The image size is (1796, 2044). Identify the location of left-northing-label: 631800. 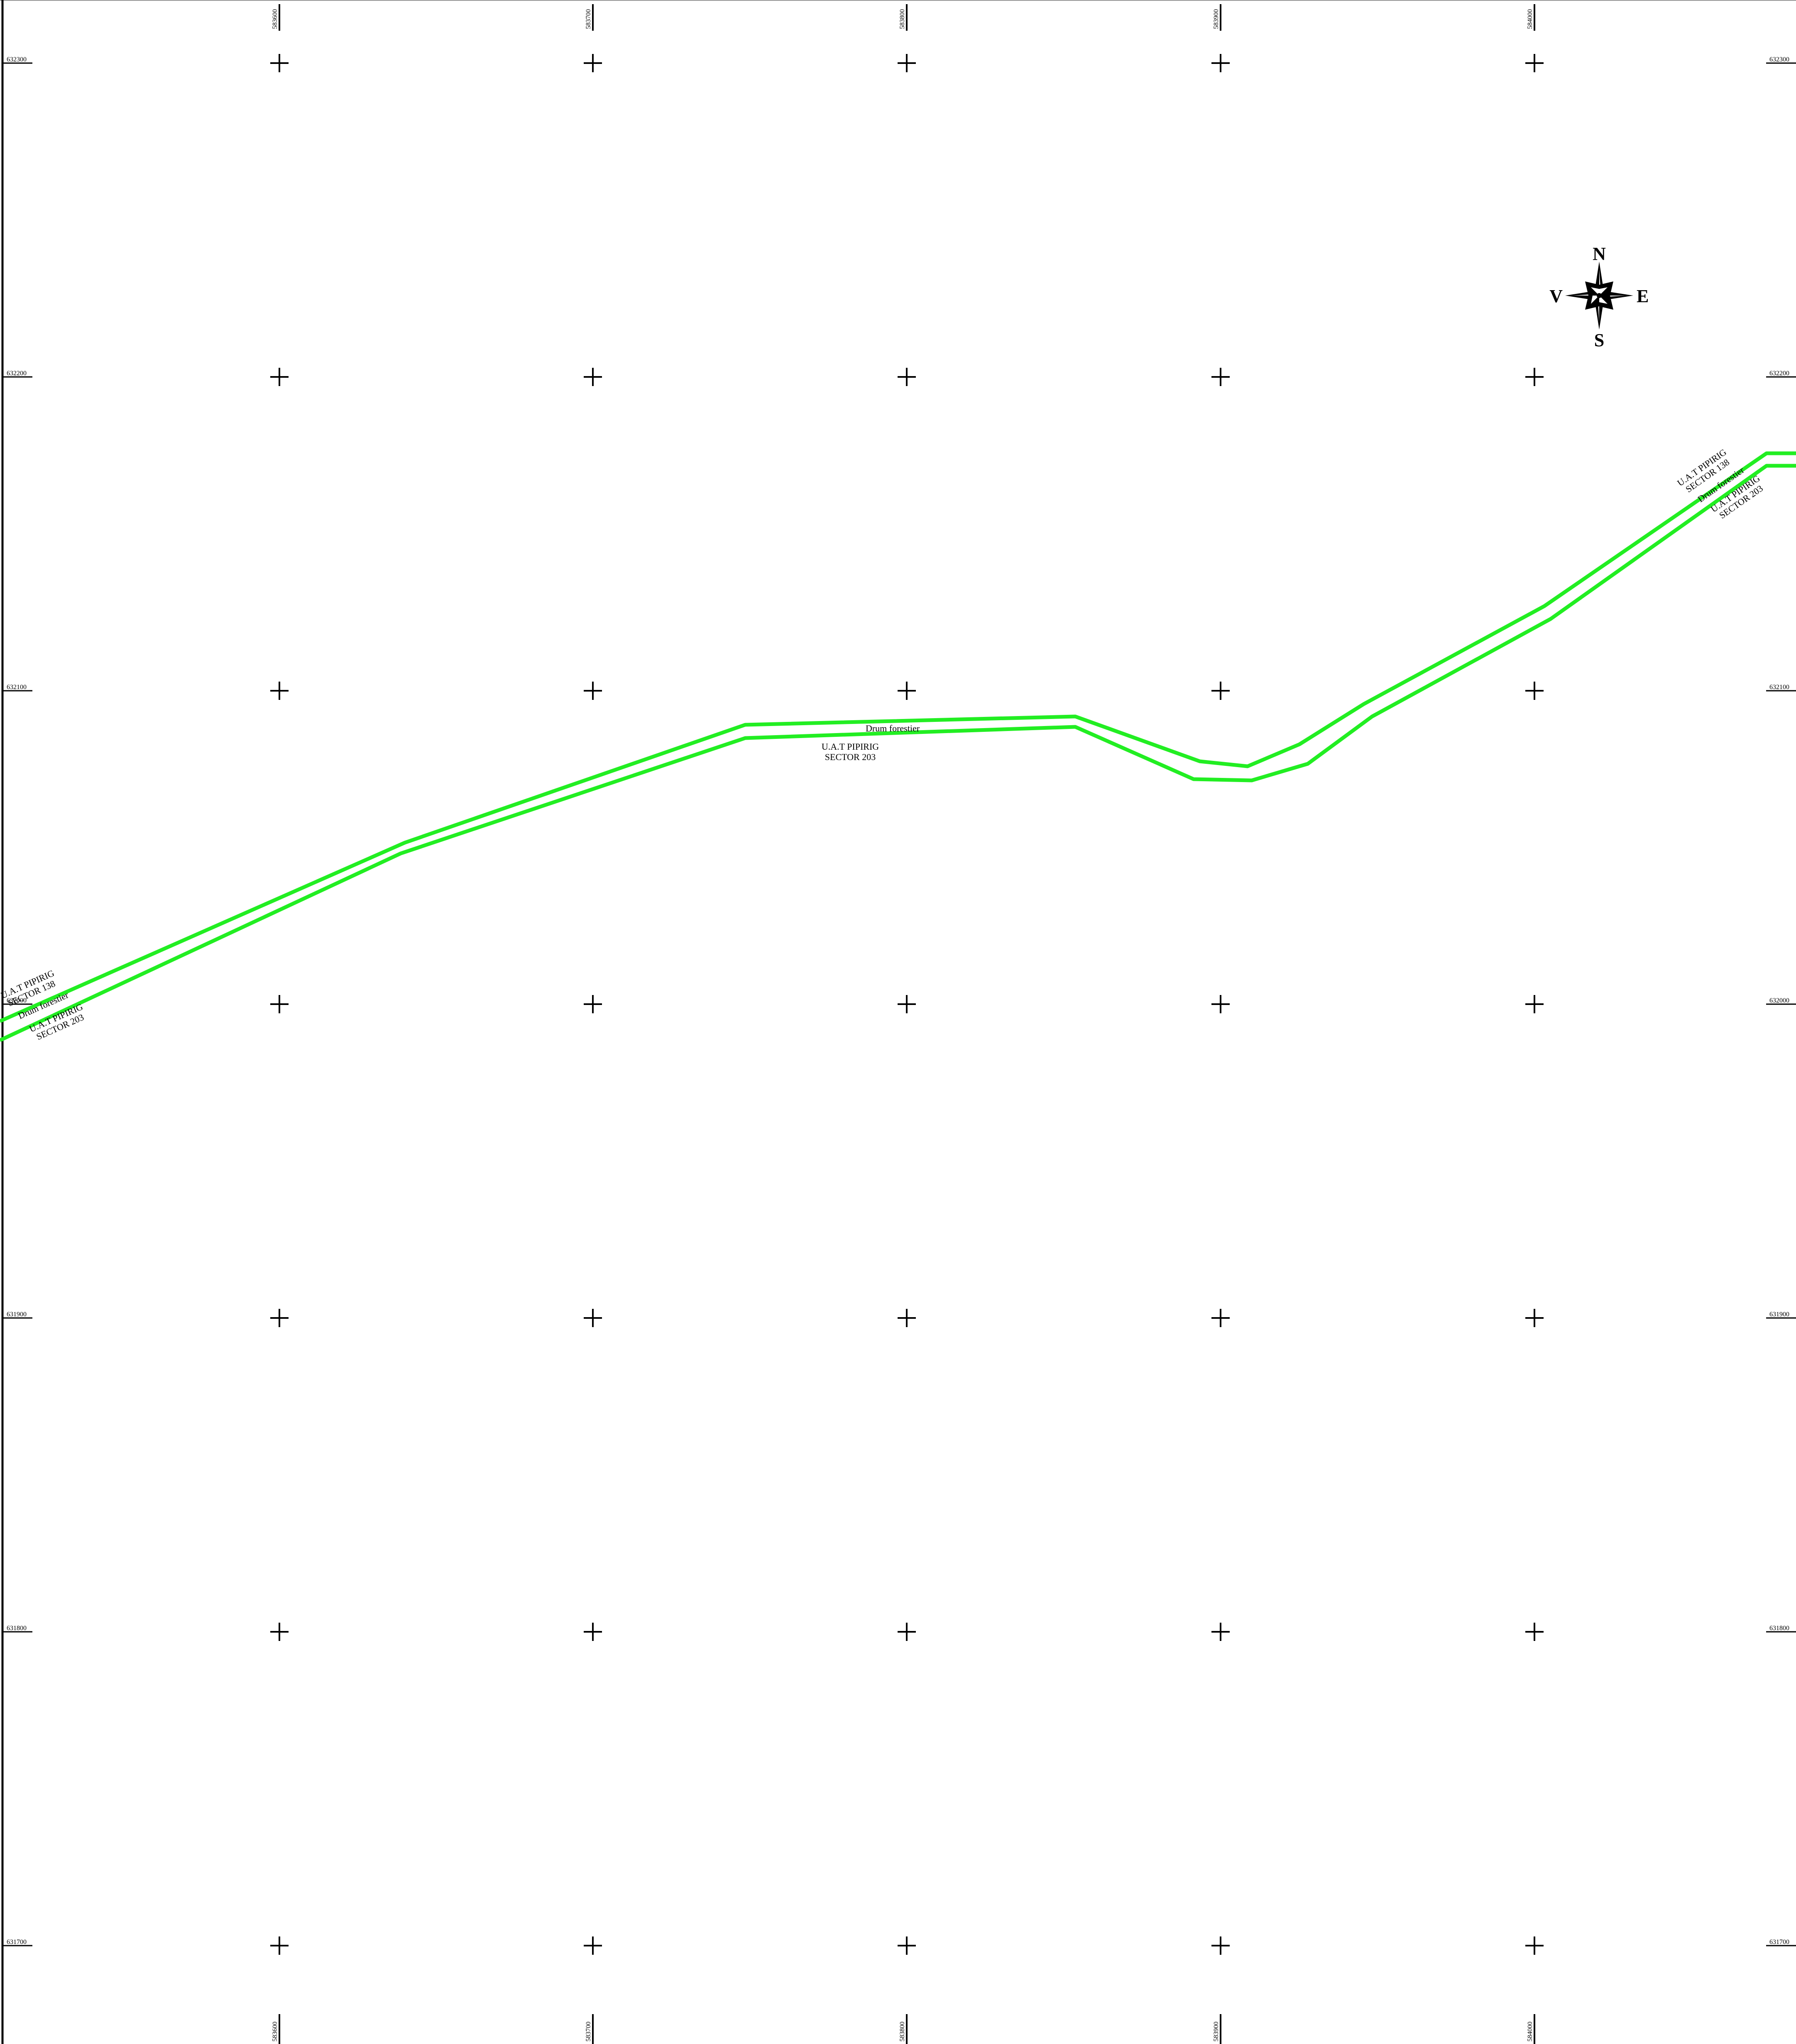
(17, 1628).